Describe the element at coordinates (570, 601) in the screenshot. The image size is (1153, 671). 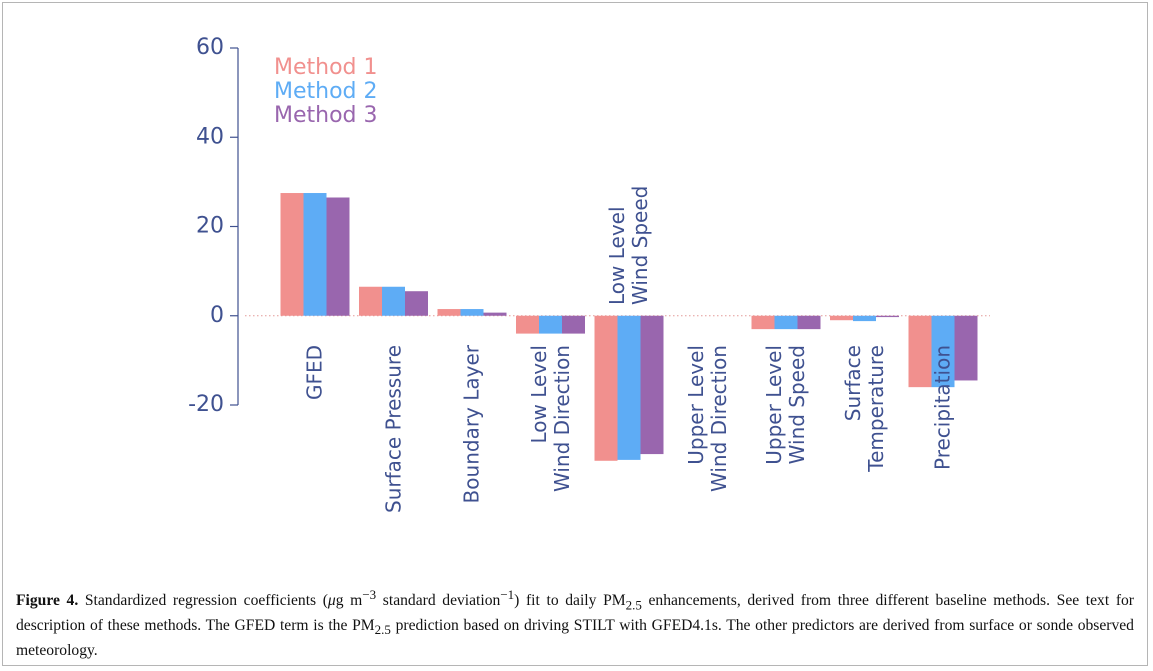
I see `caption-text: ) fit to daily PM` at that location.